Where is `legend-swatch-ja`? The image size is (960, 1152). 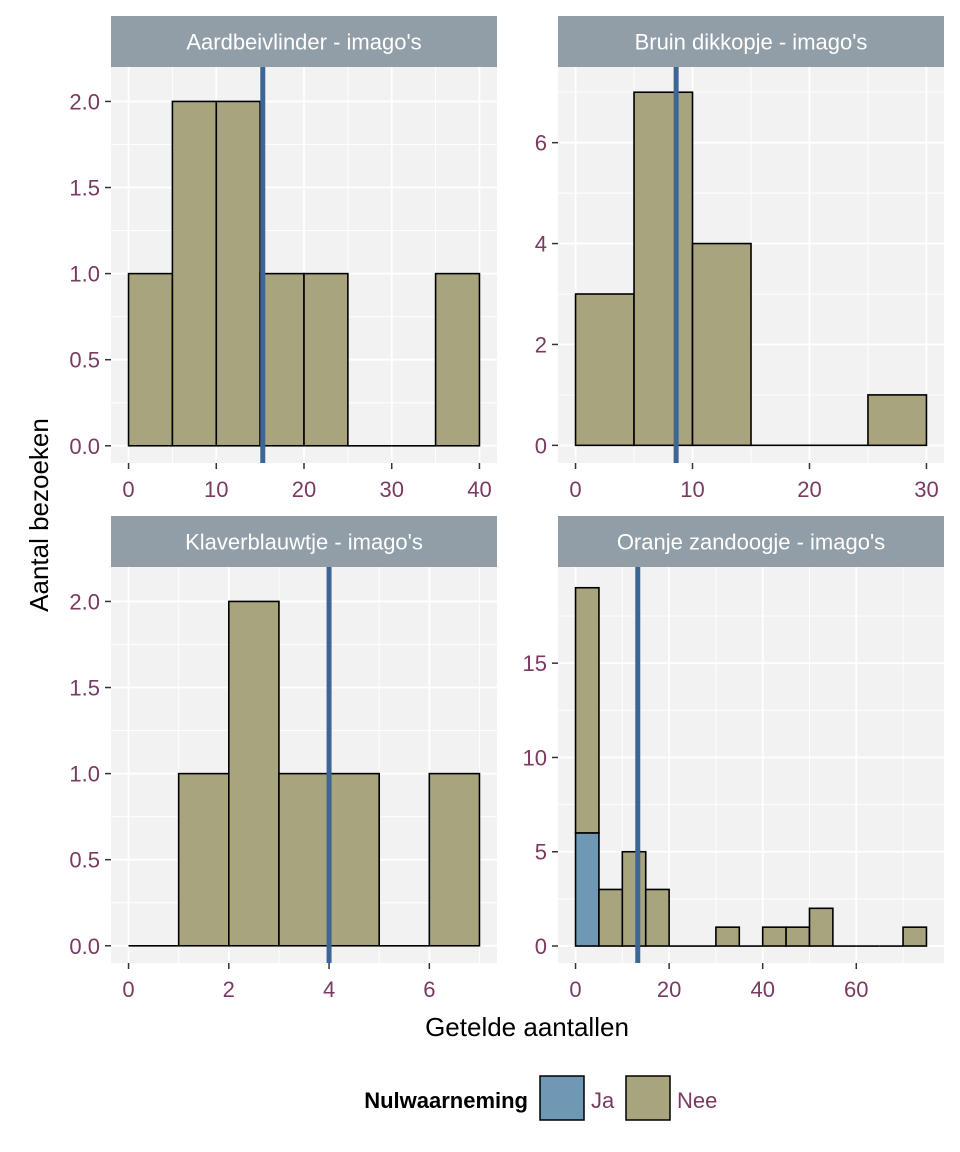 legend-swatch-ja is located at coordinates (562, 1098).